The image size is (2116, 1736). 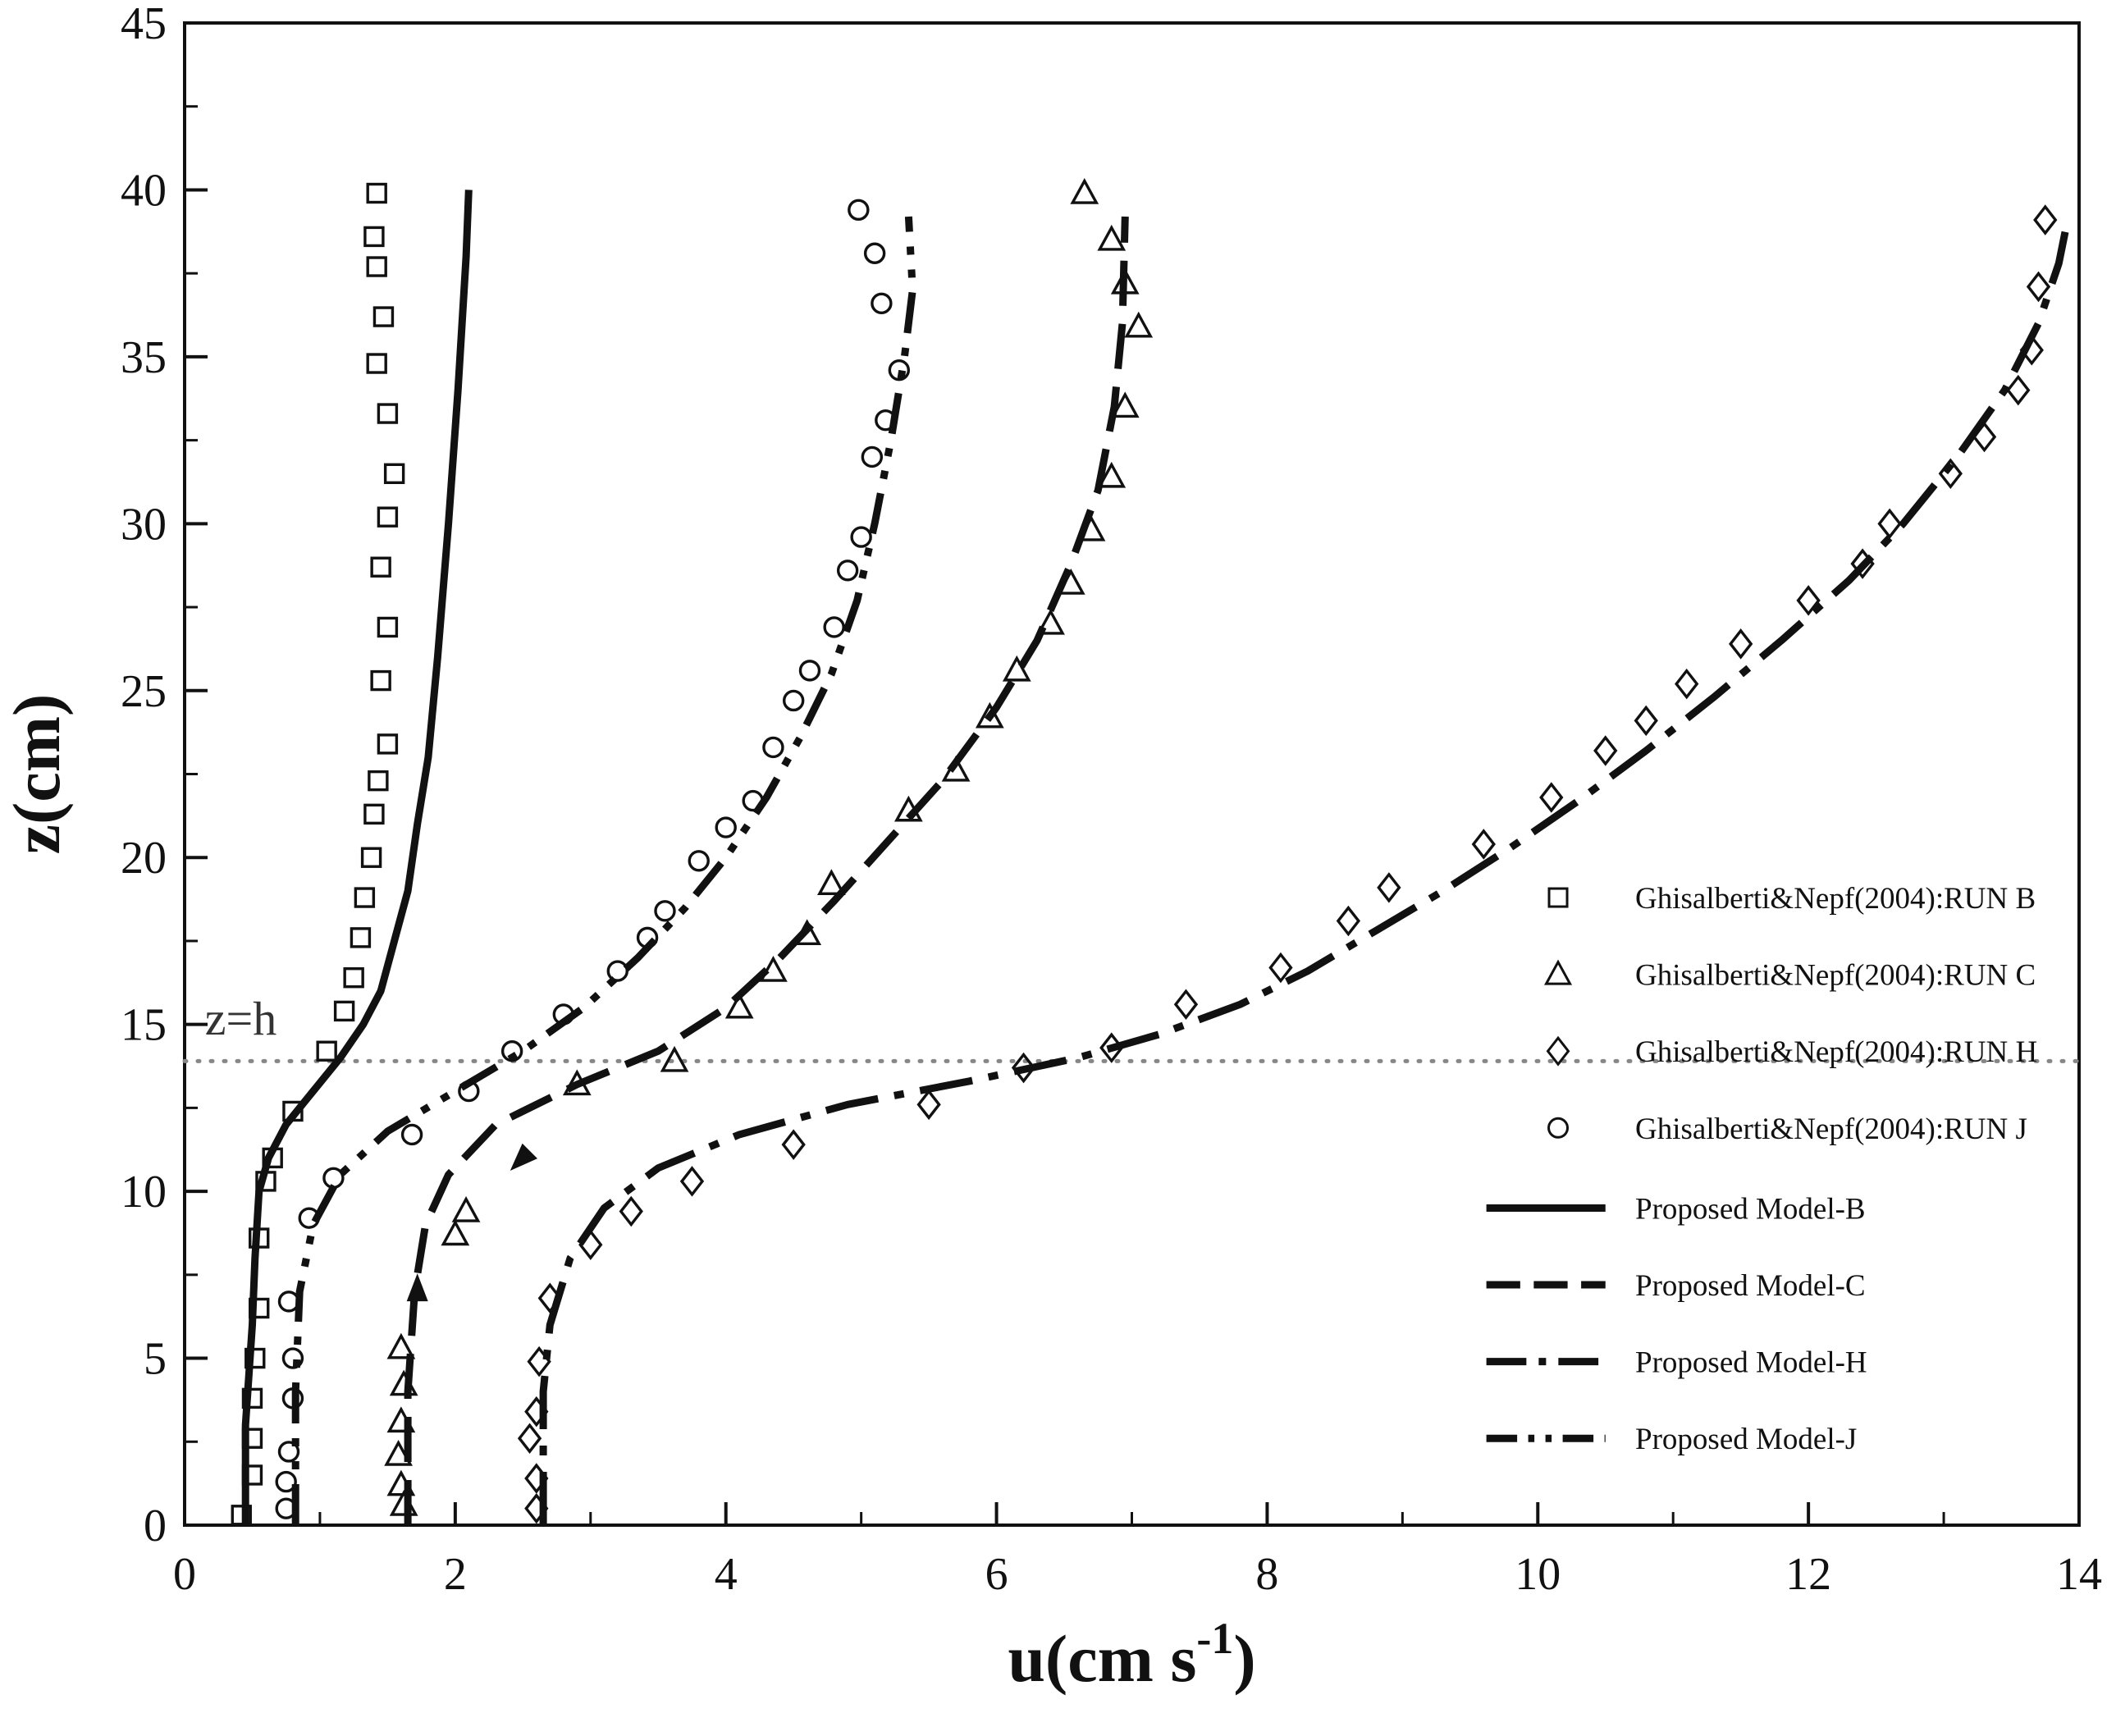 I want to click on y-tick-label: 35, so click(x=144, y=357).